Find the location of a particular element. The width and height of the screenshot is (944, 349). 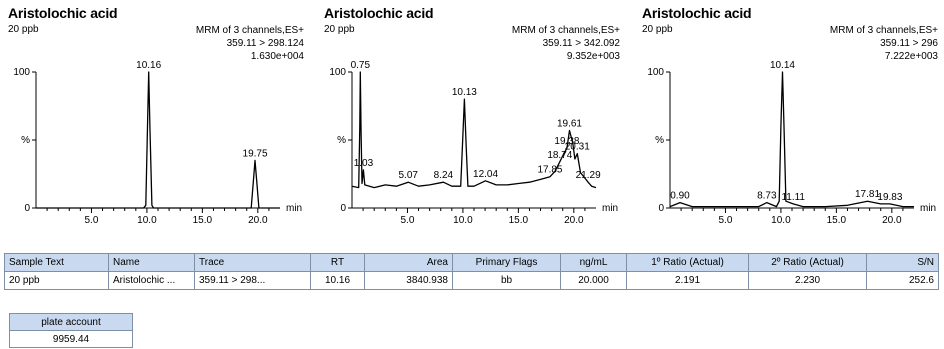

col-header-trace: Trace is located at coordinates (252, 262).